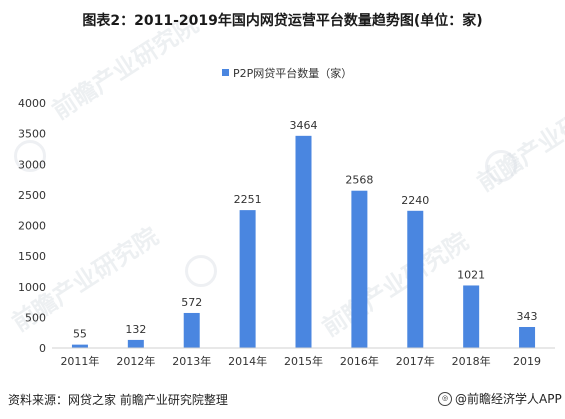 Image resolution: width=565 pixels, height=419 pixels. I want to click on data-label: 2568, so click(359, 180).